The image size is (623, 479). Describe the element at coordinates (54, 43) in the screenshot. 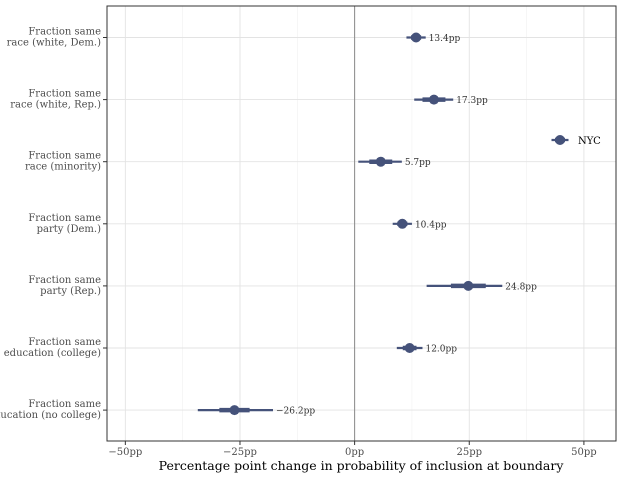

I see `y-tick-label-line2: race (white, Dem.)` at that location.